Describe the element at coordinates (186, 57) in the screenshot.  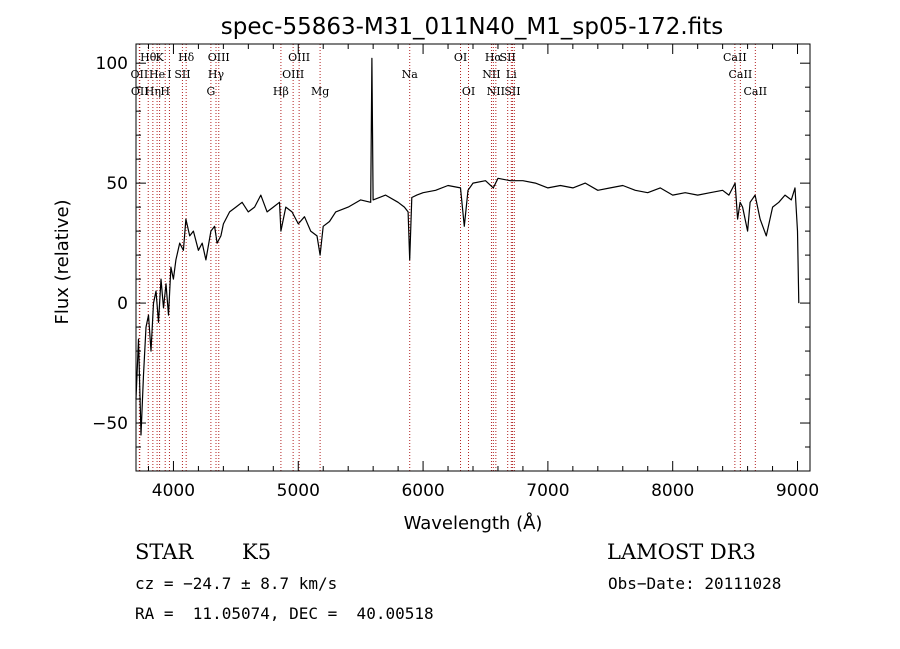
I see `line-marker-label: Hδ` at that location.